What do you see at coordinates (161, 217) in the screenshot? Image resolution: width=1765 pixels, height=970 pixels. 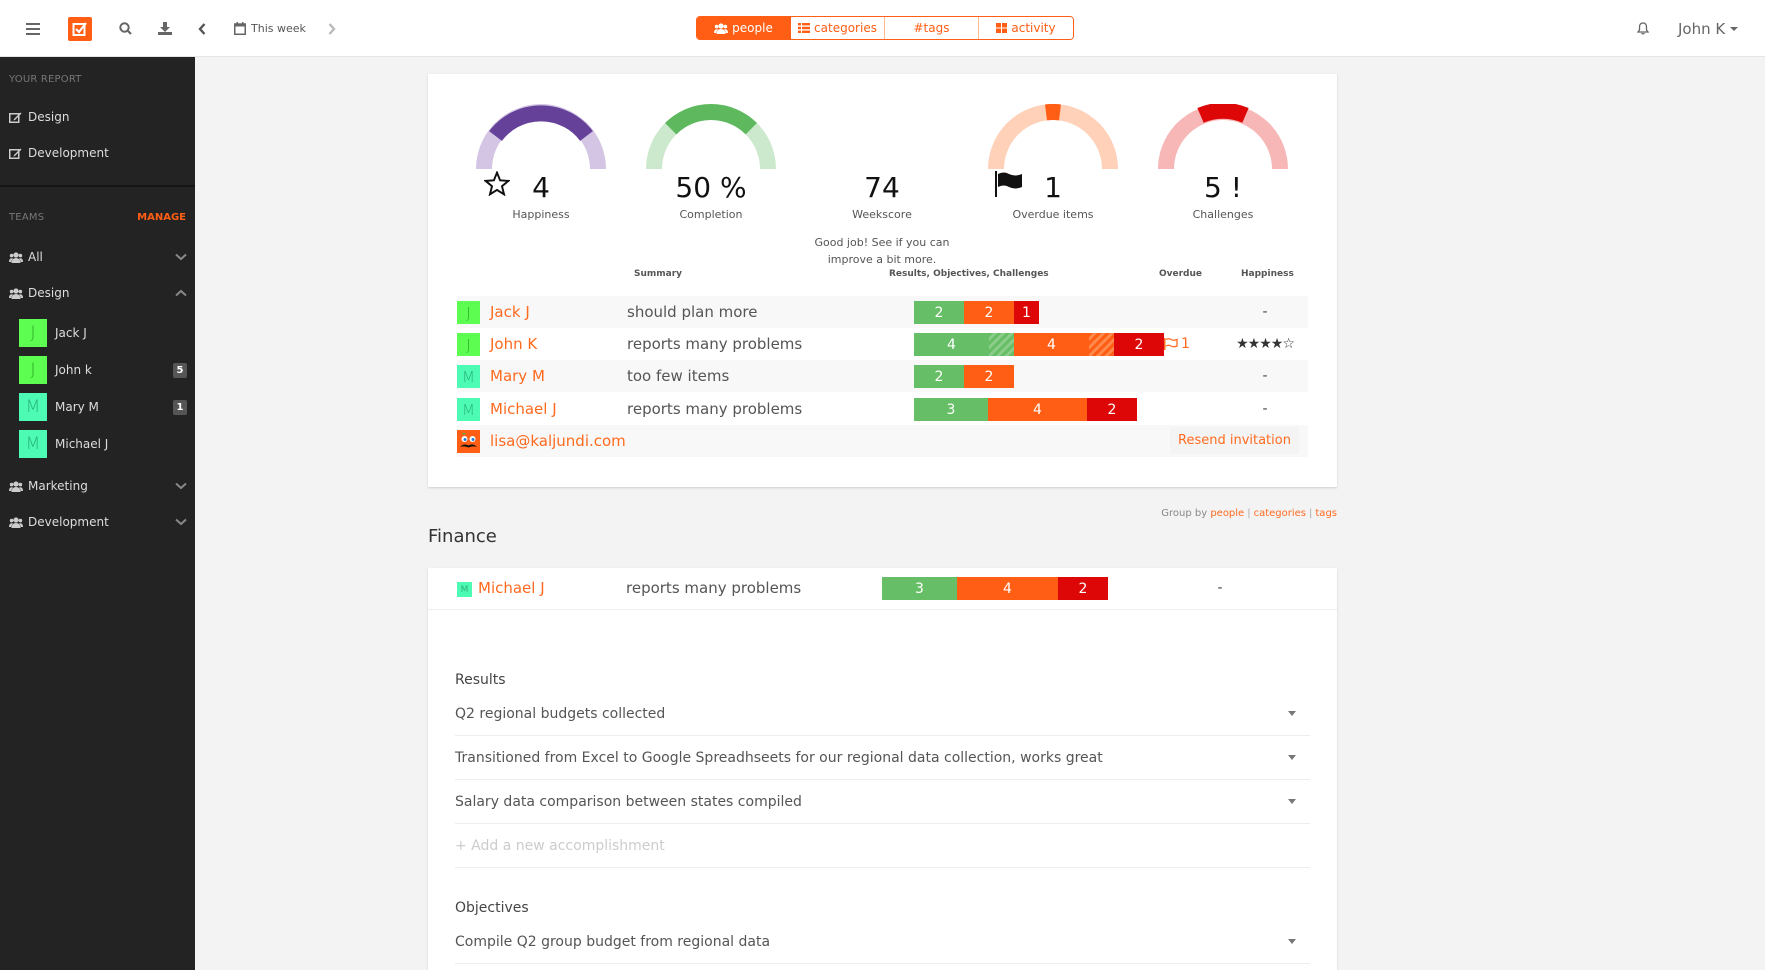 I see `manage-teams-link: MANAGE` at bounding box center [161, 217].